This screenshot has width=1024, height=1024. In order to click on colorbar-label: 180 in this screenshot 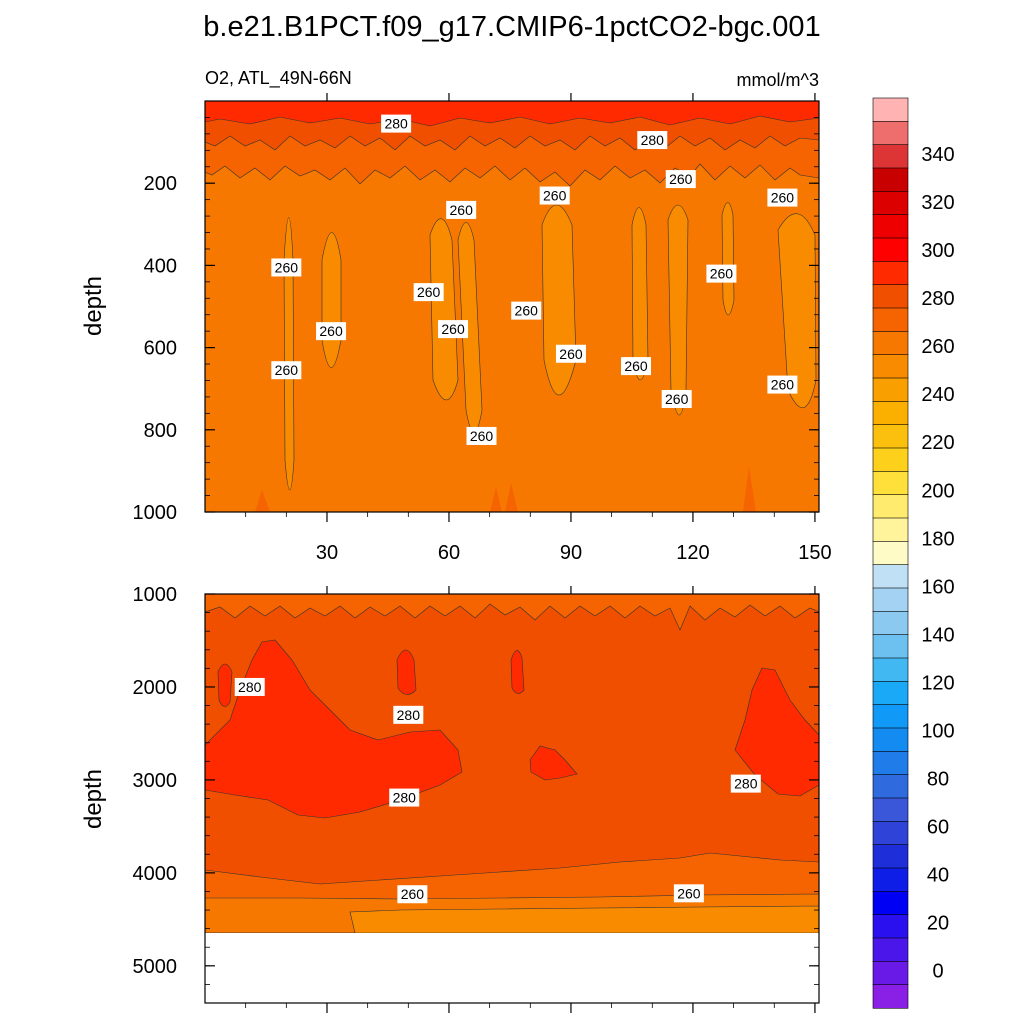, I will do `click(937, 539)`.